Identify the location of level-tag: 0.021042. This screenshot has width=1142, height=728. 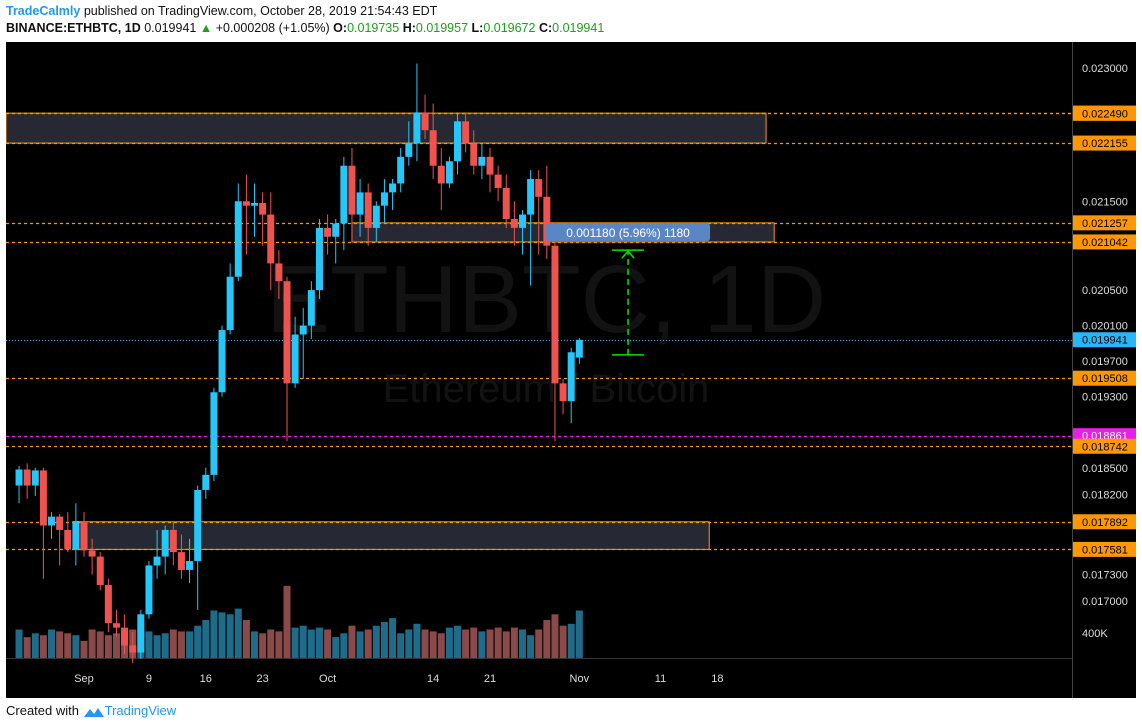
(1105, 243).